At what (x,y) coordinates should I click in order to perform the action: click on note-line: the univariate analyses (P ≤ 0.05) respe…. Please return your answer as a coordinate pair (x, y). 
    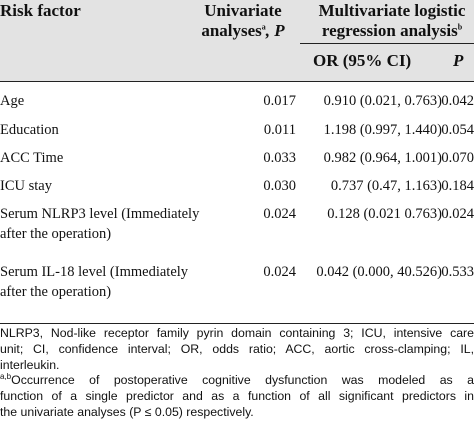
    Looking at the image, I should click on (127, 411).